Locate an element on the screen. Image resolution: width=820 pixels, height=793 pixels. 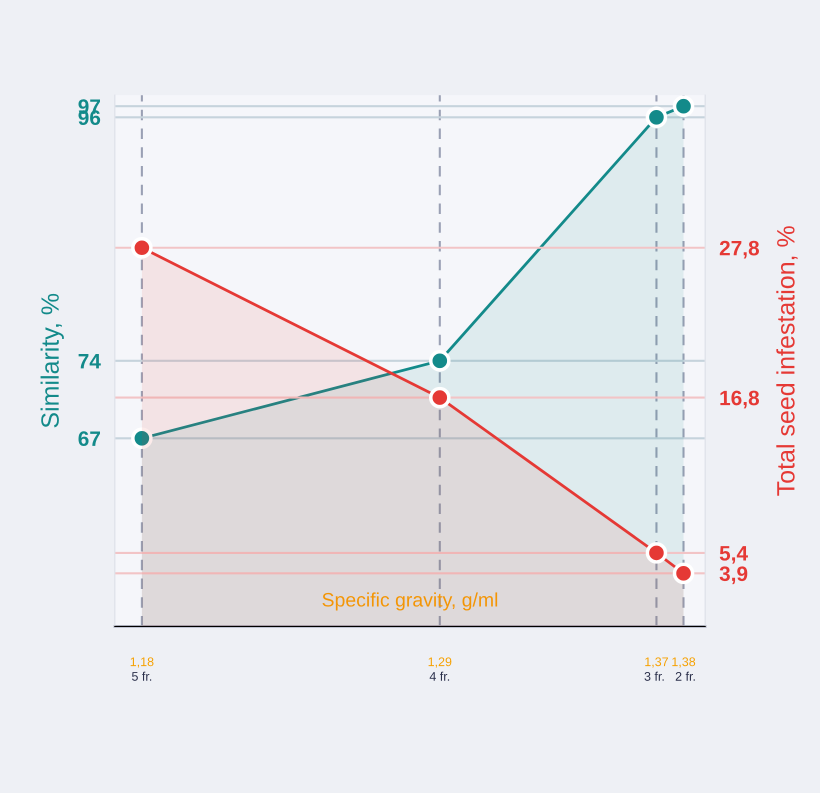
y-axis-title: Similarity, % is located at coordinates (52, 361).